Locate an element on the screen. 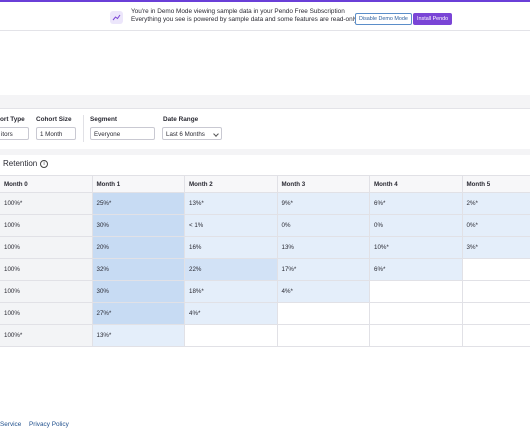 This screenshot has height=442, width=530. retention-cell: 17%* is located at coordinates (323, 270).